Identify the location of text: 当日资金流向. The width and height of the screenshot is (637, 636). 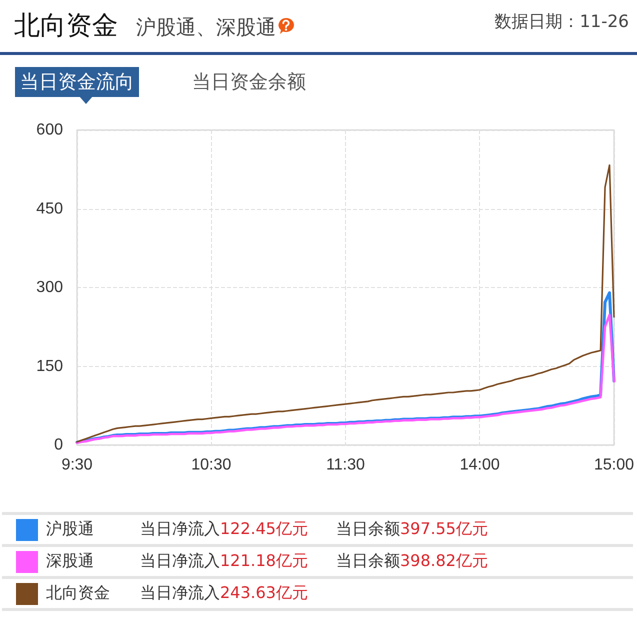
(77, 82).